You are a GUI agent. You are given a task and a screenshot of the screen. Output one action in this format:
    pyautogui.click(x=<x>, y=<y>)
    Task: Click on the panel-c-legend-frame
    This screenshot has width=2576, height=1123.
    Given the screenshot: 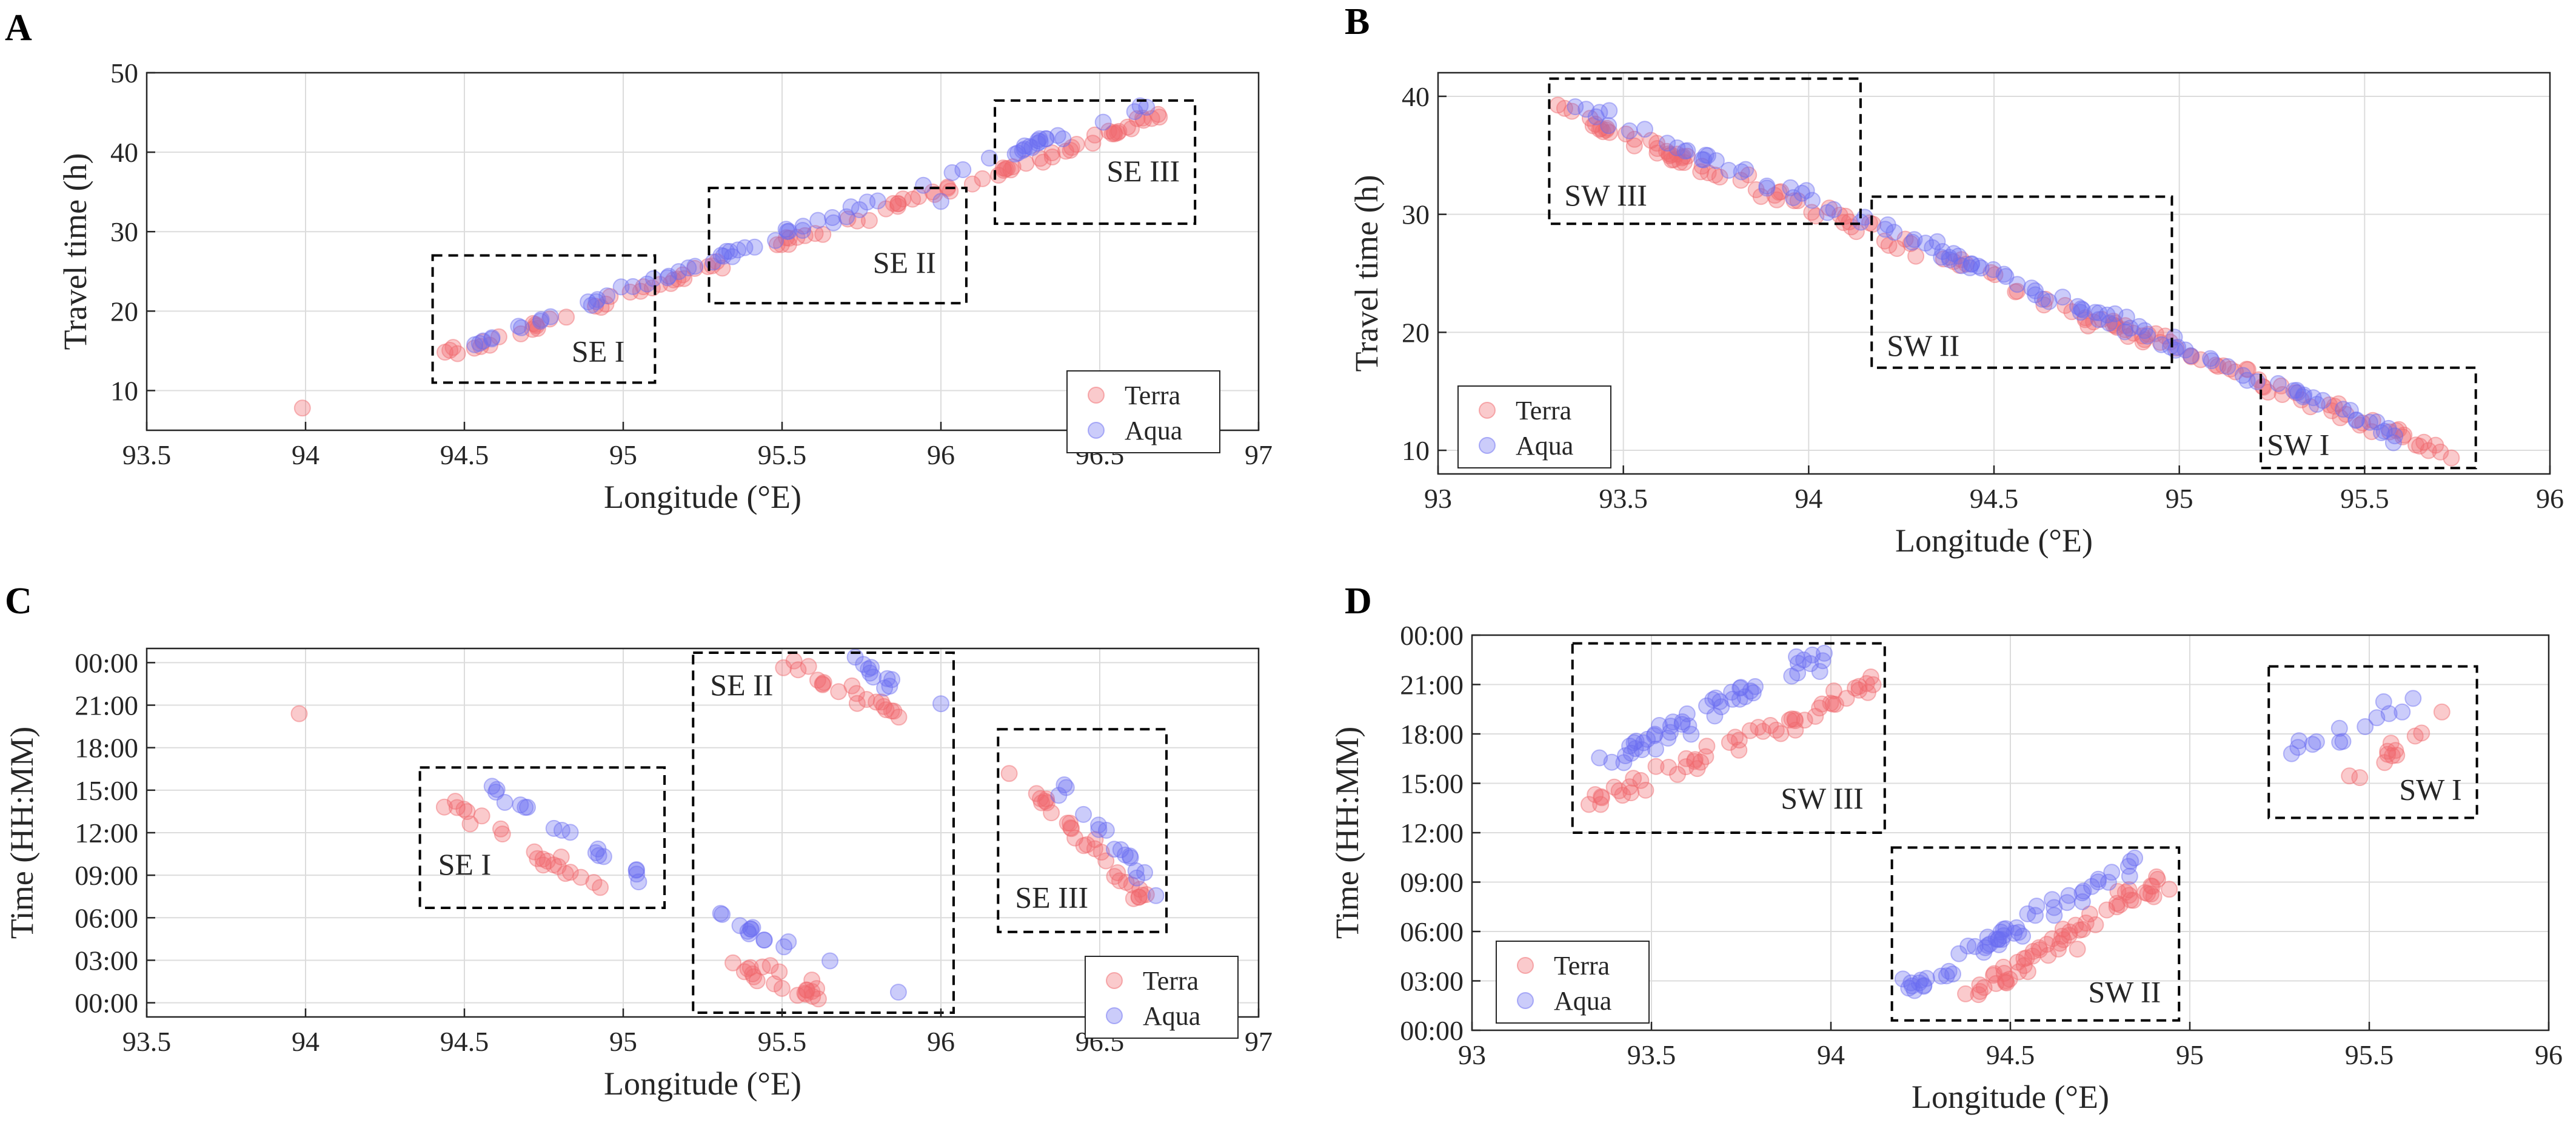 What is the action you would take?
    pyautogui.click(x=1162, y=997)
    